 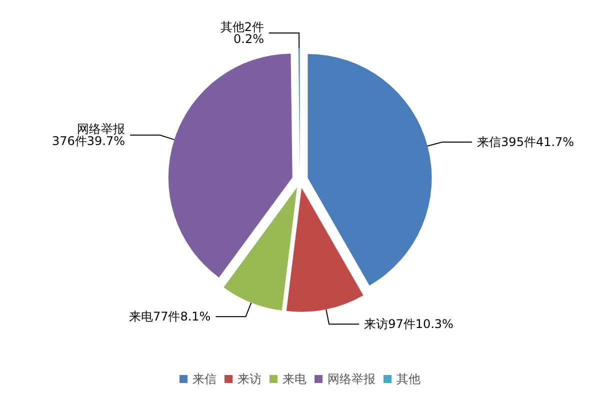 What do you see at coordinates (242, 33) in the screenshot?
I see `data-label: 其他2件 0.2%` at bounding box center [242, 33].